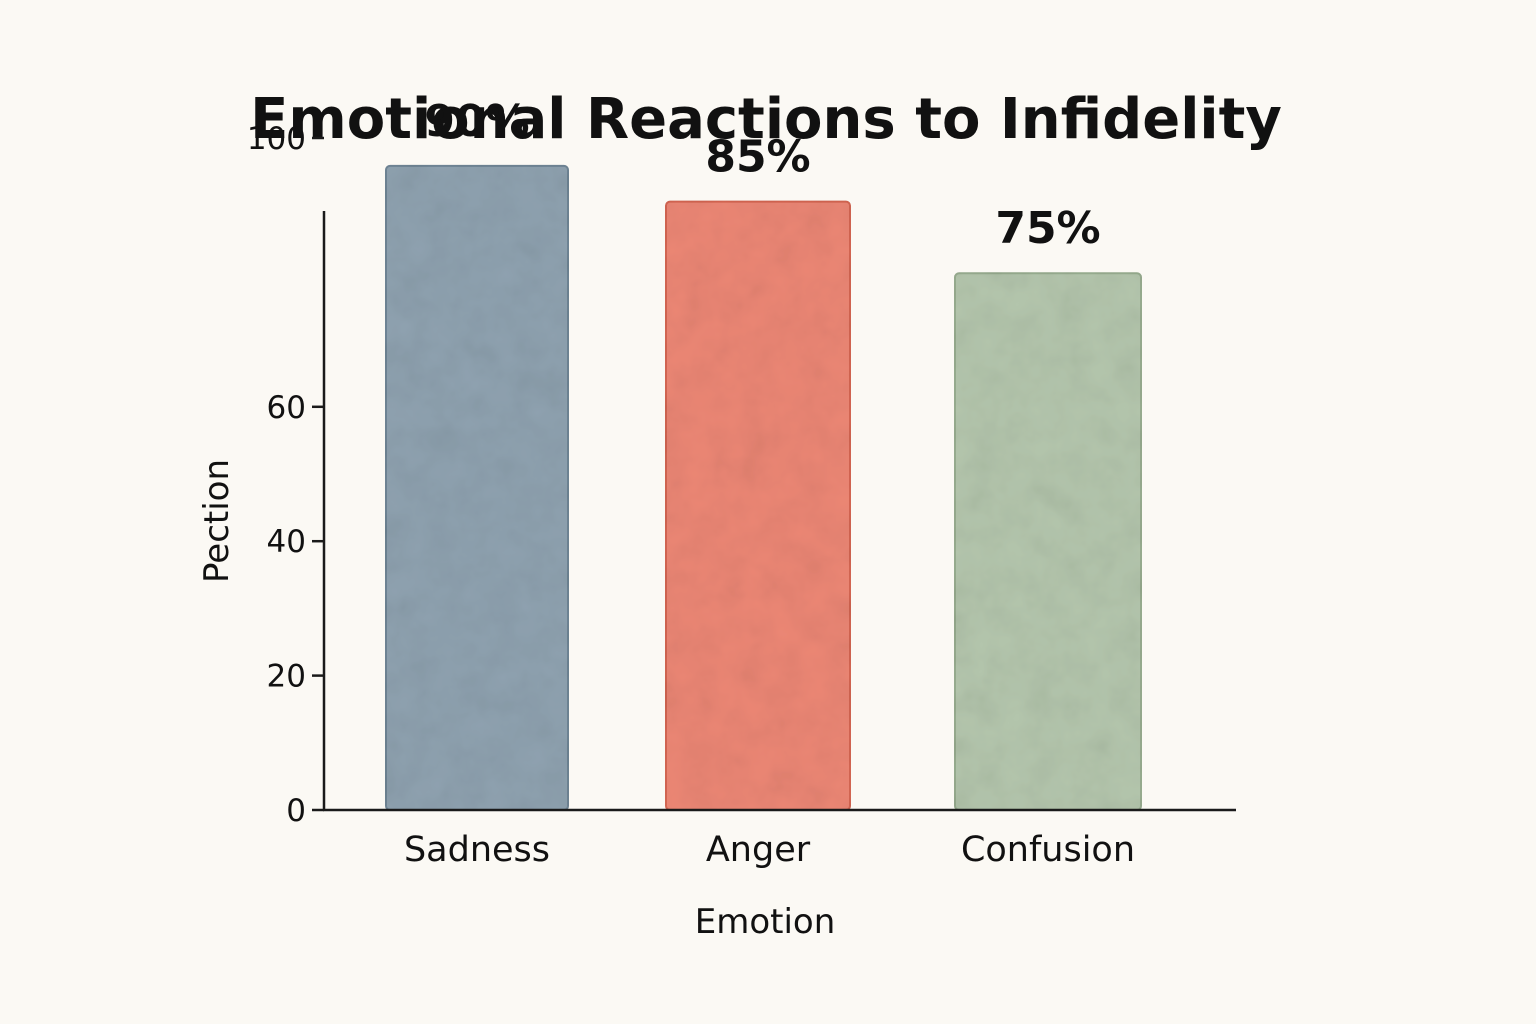 Image resolution: width=1536 pixels, height=1024 pixels. What do you see at coordinates (765, 922) in the screenshot?
I see `x-axis-label: Emotion` at bounding box center [765, 922].